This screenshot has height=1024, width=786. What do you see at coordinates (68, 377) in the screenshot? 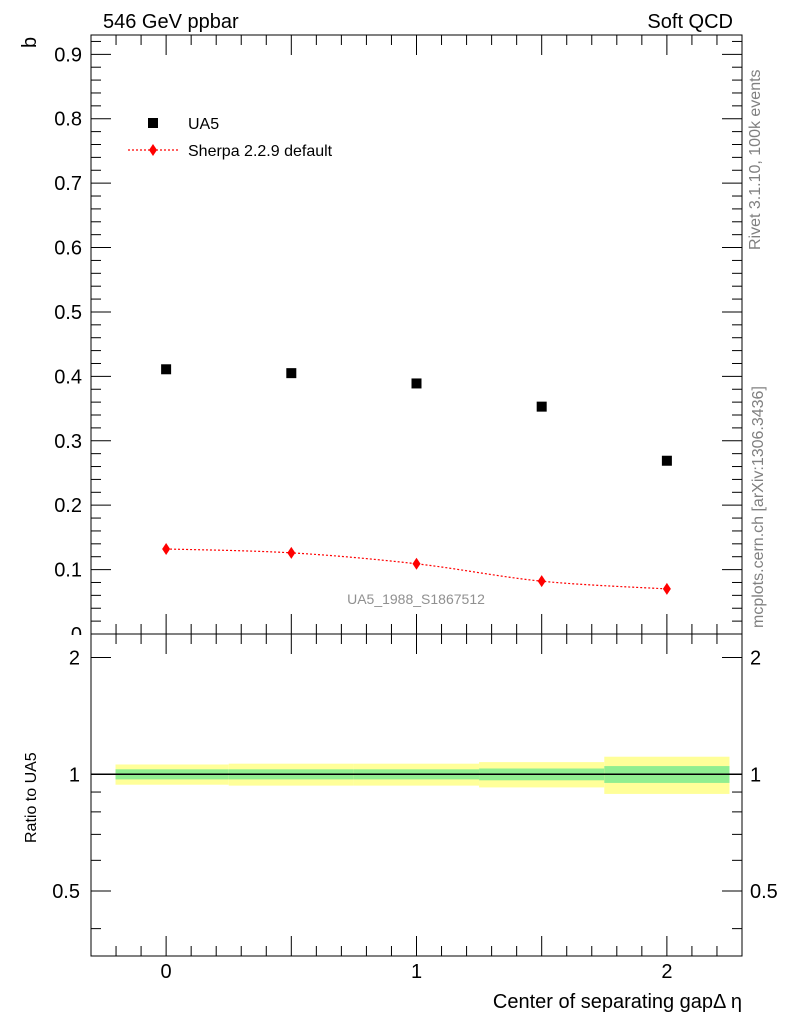
I see `main-ytick-label: 0.4` at bounding box center [68, 377].